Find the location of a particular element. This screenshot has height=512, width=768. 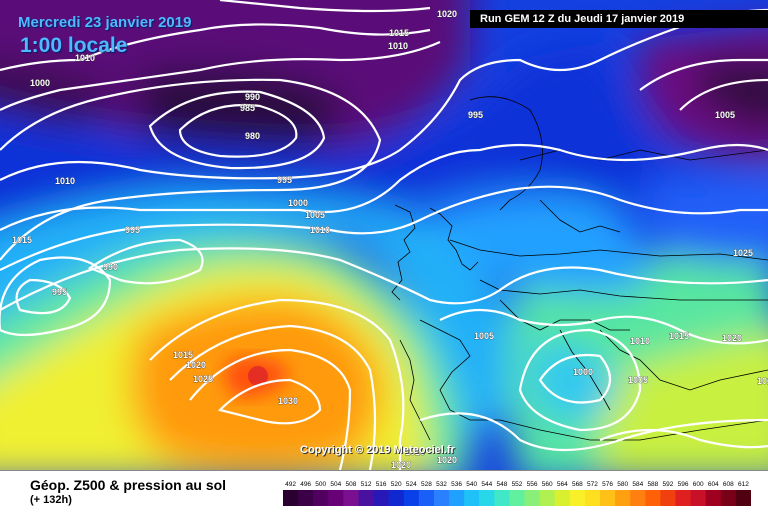

legend-tick-label: 588 is located at coordinates (652, 484).